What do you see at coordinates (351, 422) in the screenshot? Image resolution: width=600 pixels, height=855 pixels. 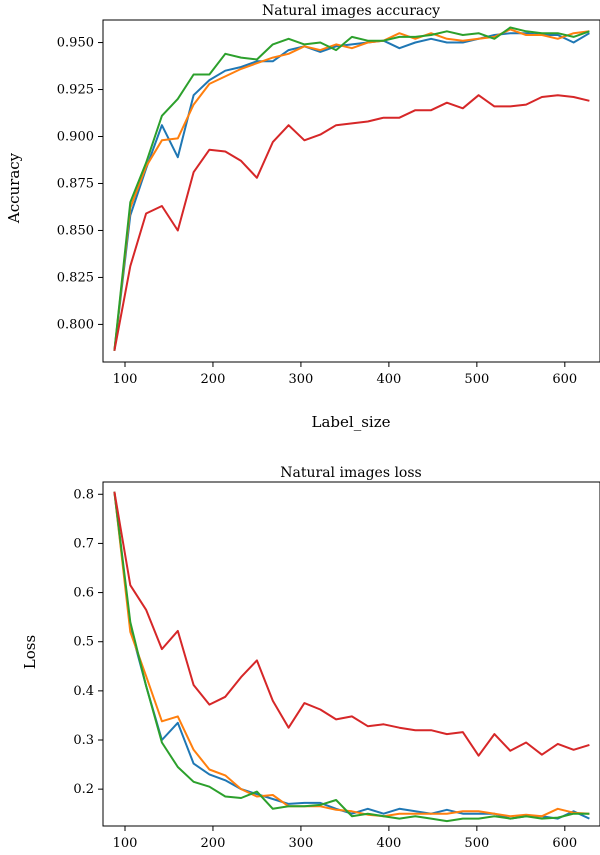 I see `x-axis-label: Label_size` at bounding box center [351, 422].